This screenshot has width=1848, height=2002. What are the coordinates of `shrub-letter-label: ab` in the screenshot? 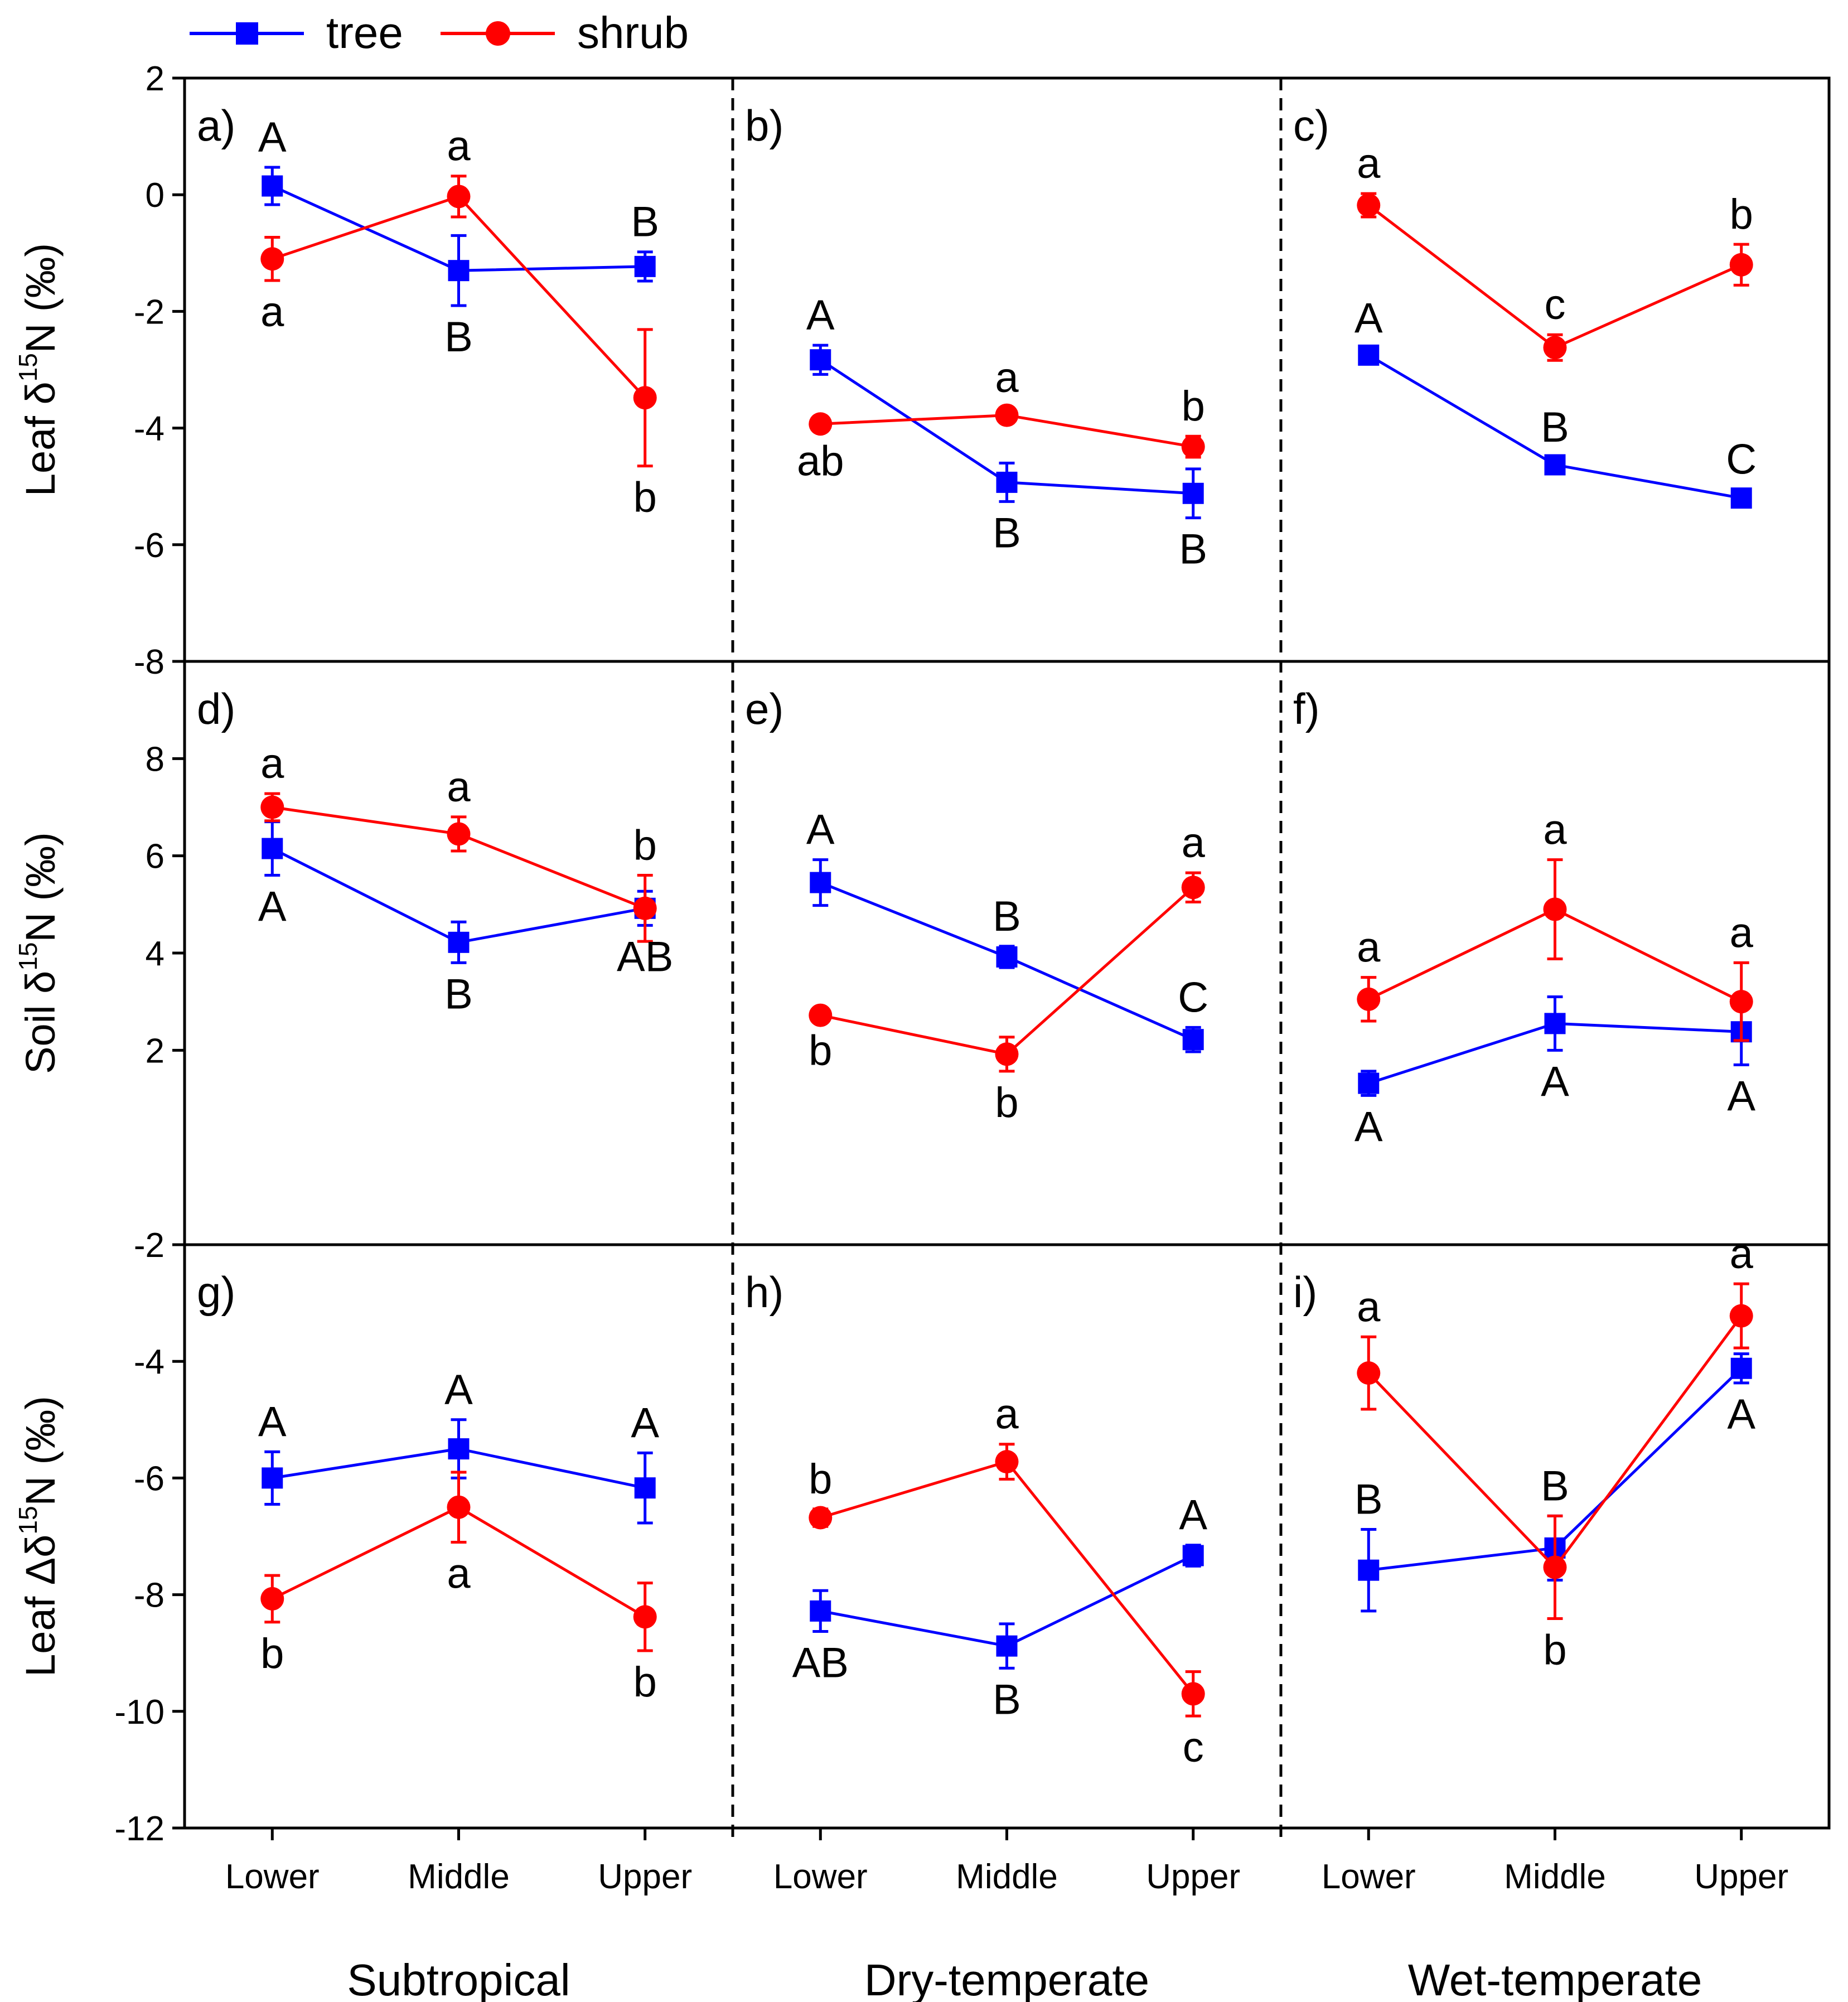 It's located at (821, 462).